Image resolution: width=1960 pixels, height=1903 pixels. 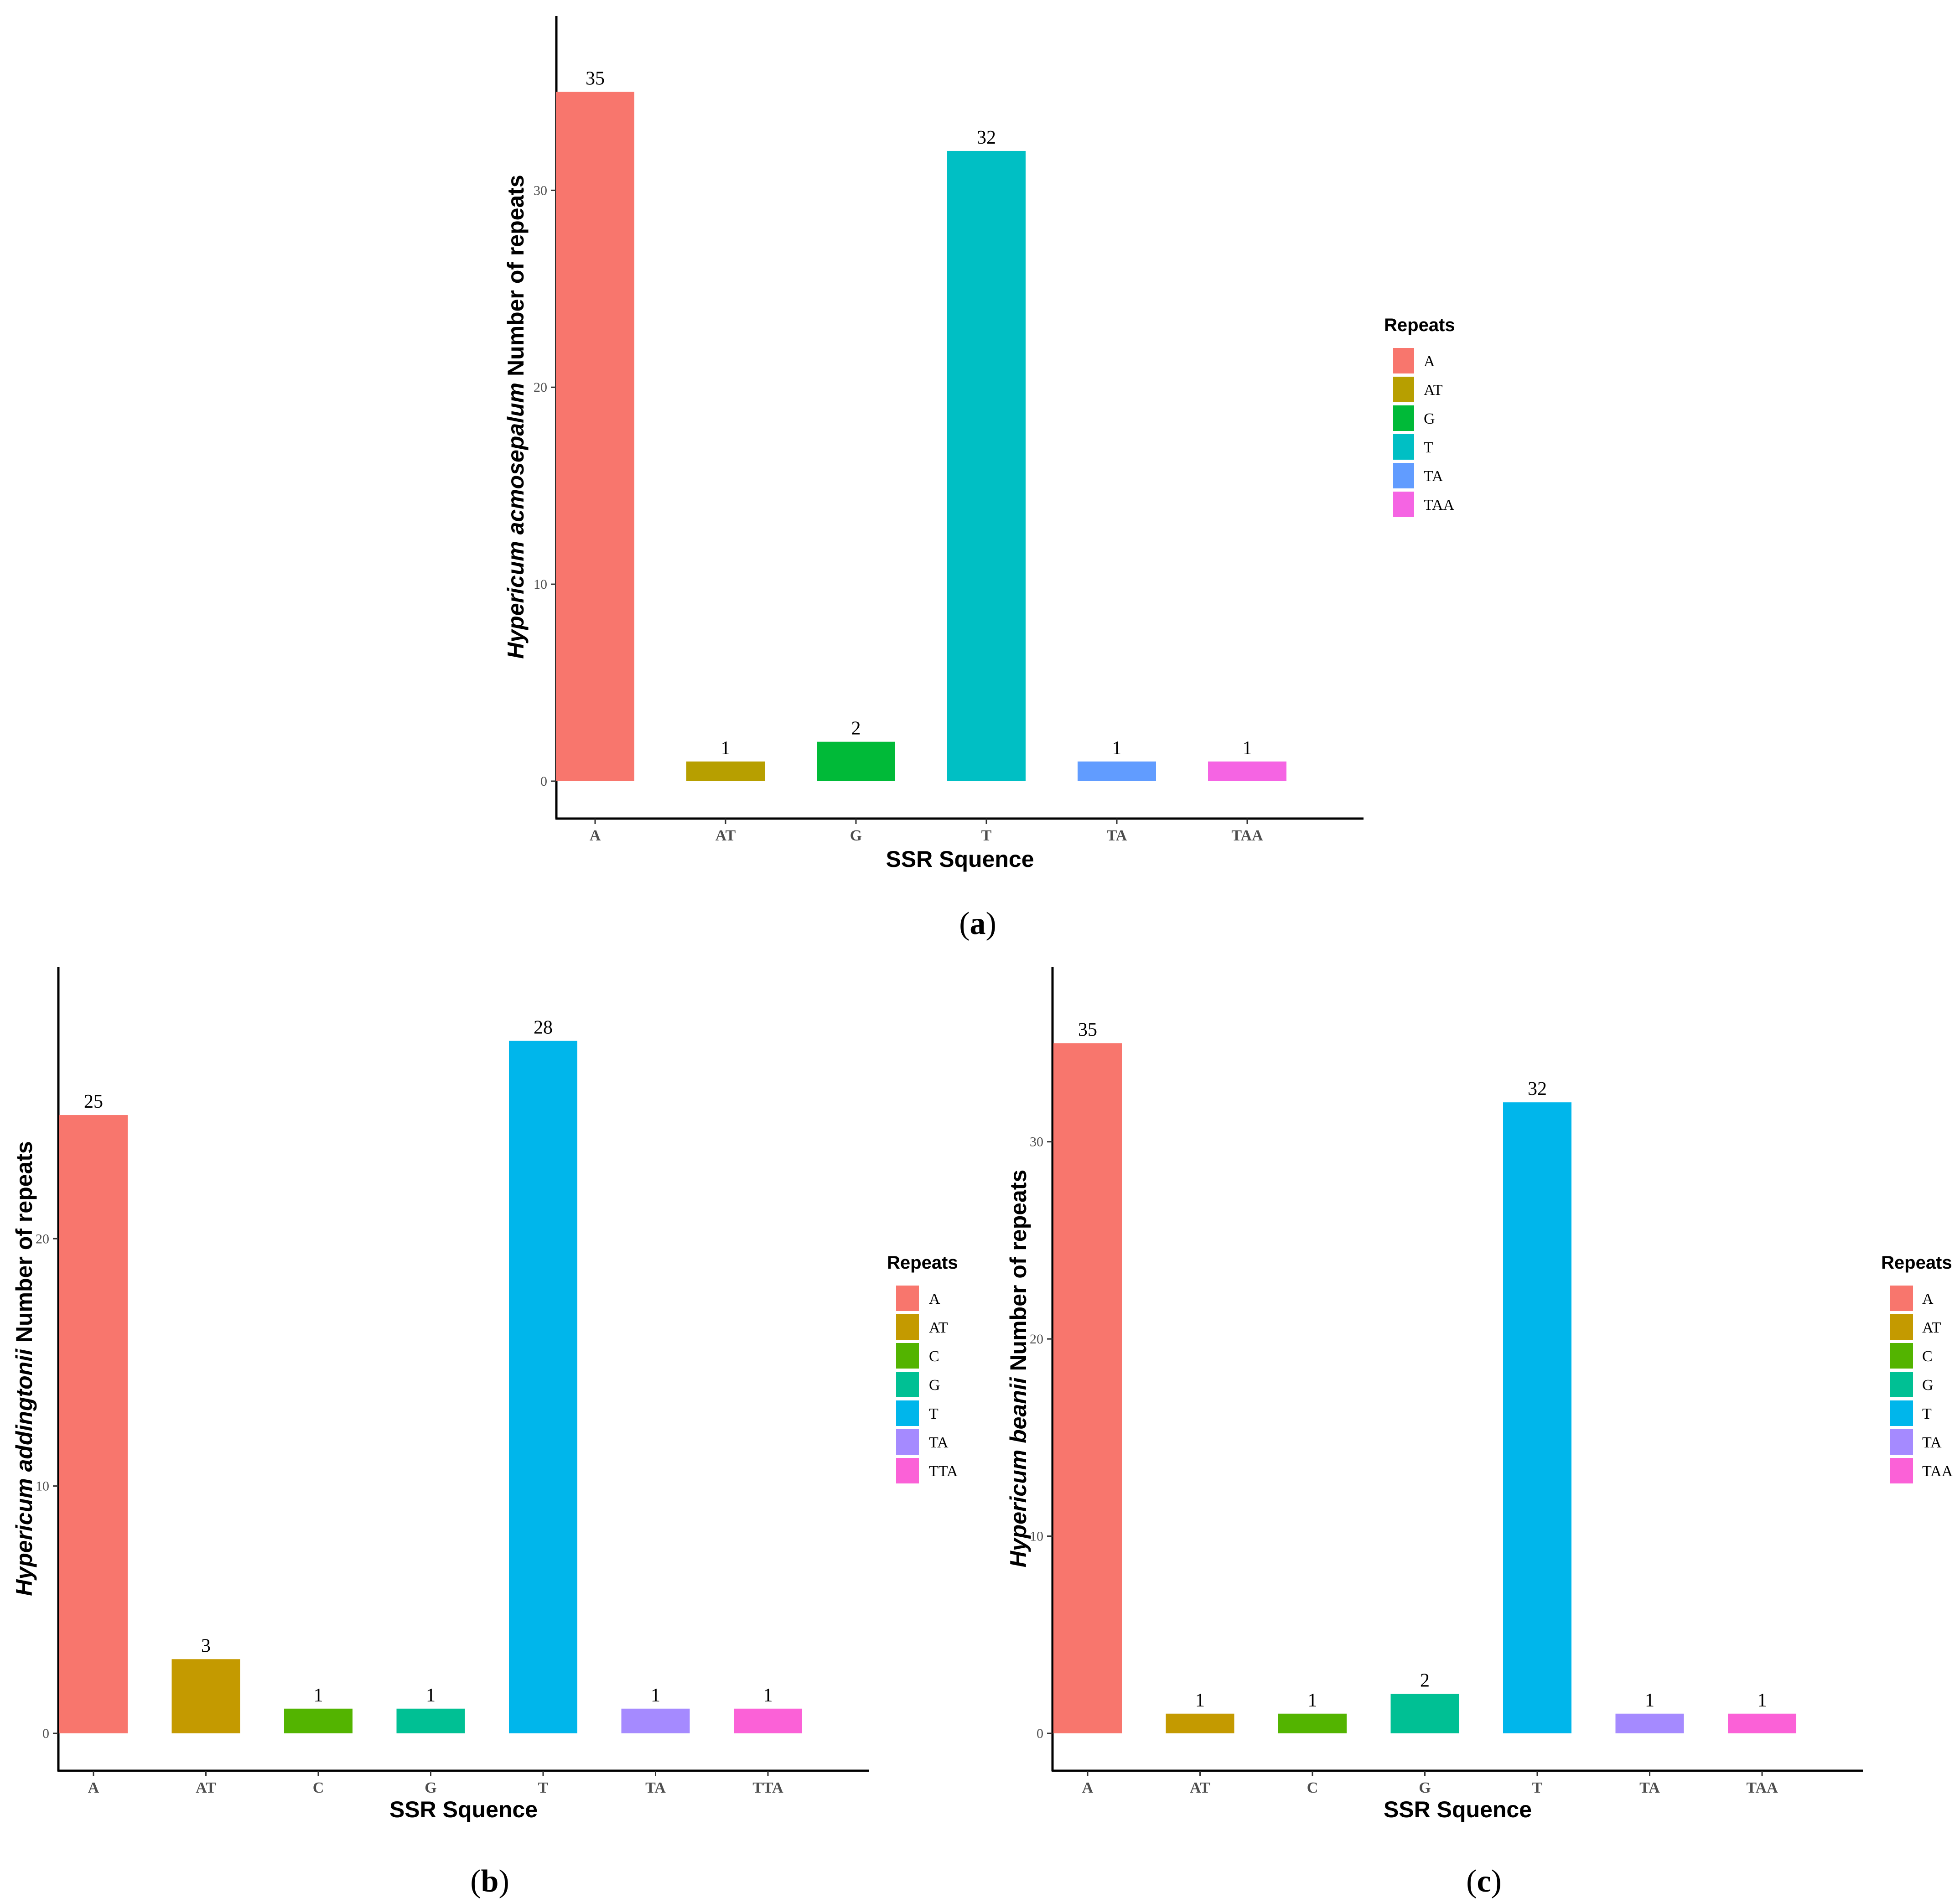 What do you see at coordinates (596, 78) in the screenshot?
I see `data-label-A: 35` at bounding box center [596, 78].